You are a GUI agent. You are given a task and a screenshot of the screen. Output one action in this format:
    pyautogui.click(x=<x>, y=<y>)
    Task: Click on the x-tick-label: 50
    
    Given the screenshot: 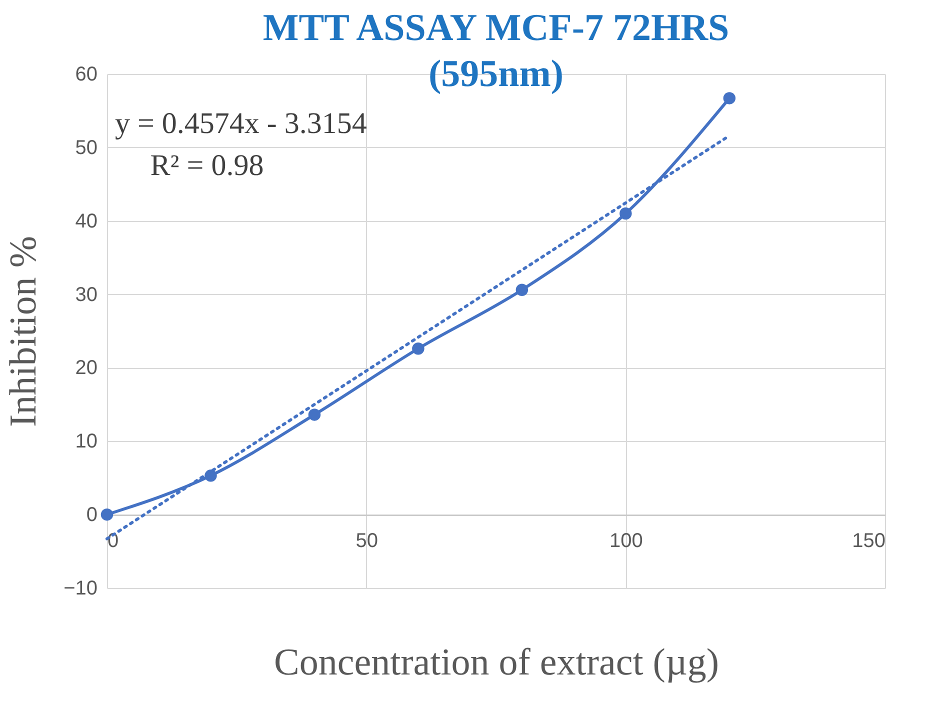 What is the action you would take?
    pyautogui.click(x=367, y=541)
    